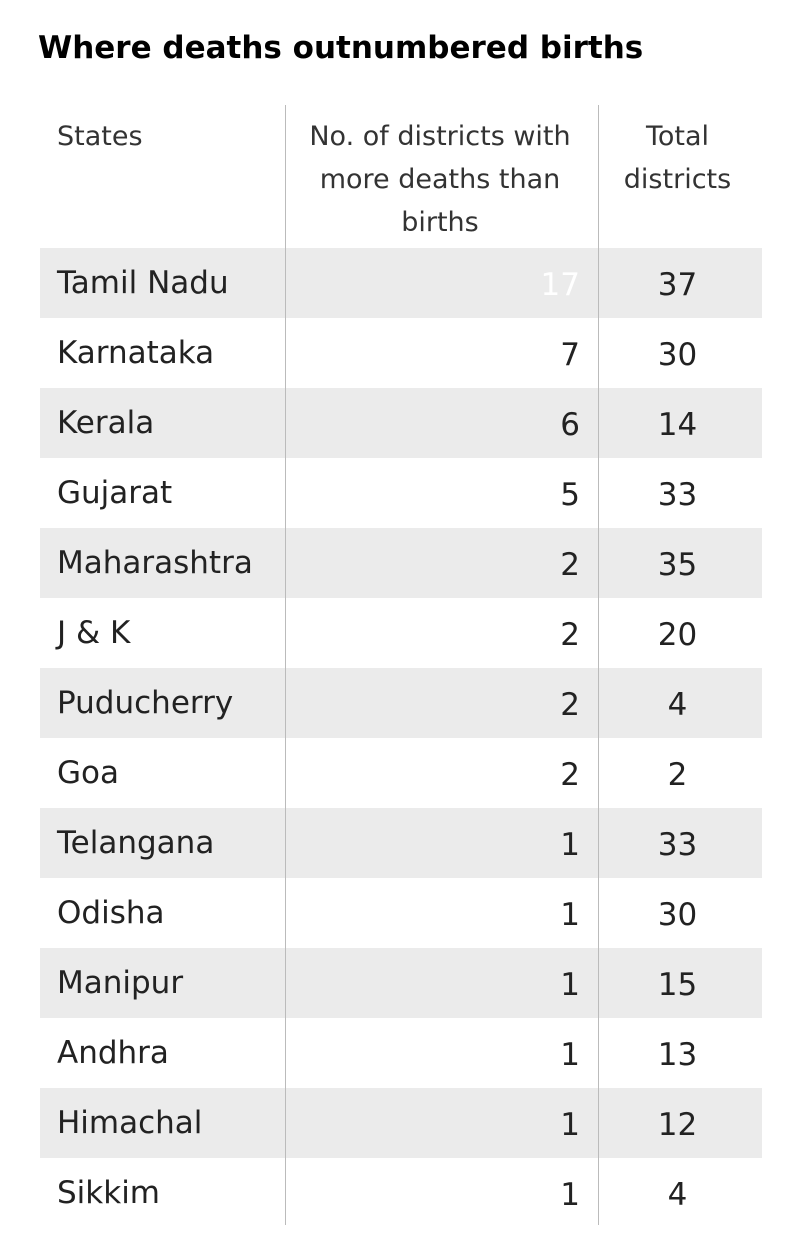 This screenshot has height=1253, width=800. Describe the element at coordinates (677, 158) in the screenshot. I see `column-header: Total districts` at that location.